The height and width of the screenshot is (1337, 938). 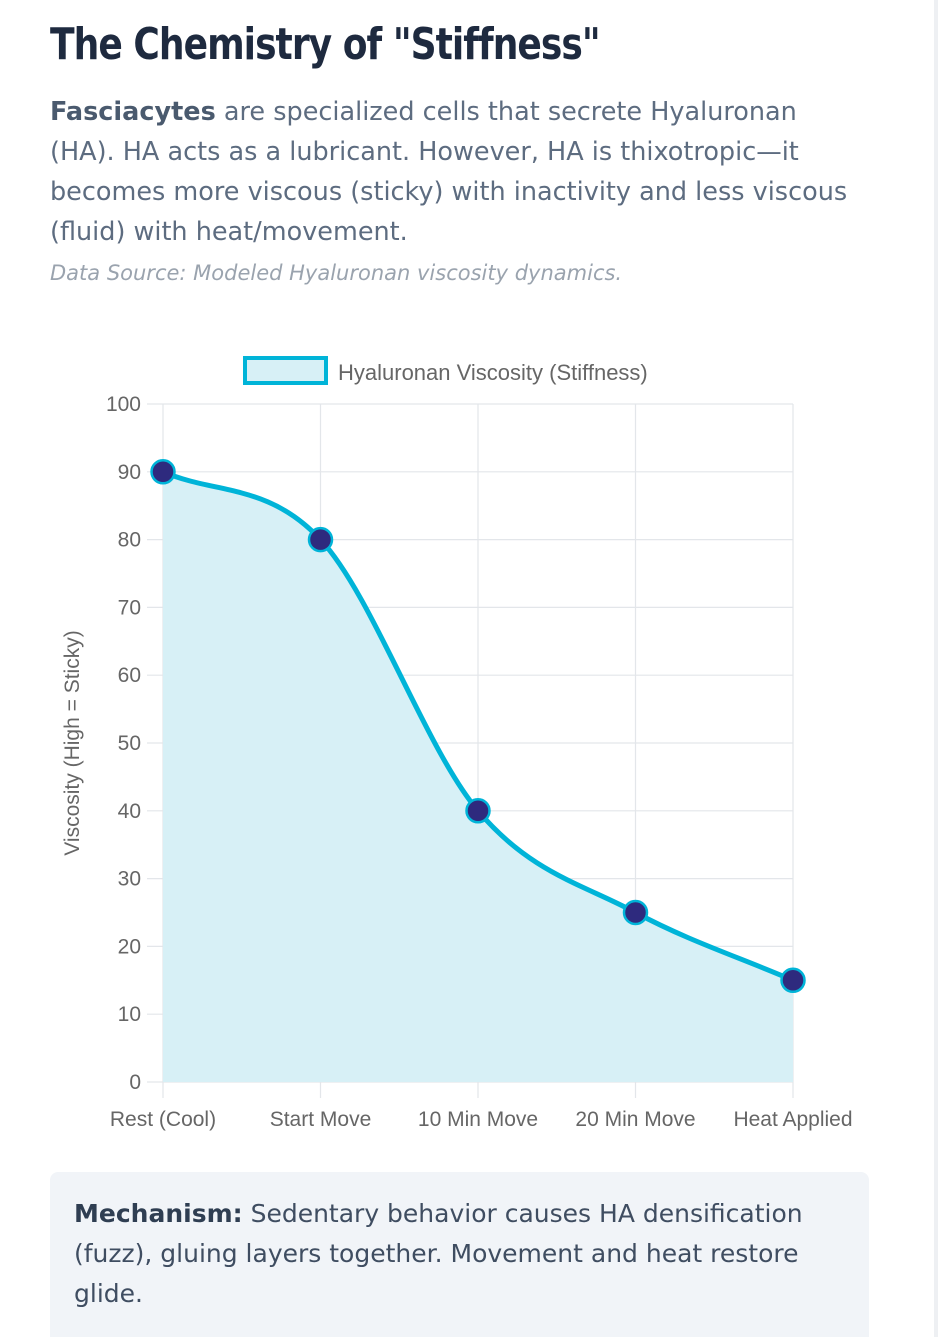 I want to click on intro-lead-term: Fasciacytes, so click(x=133, y=112).